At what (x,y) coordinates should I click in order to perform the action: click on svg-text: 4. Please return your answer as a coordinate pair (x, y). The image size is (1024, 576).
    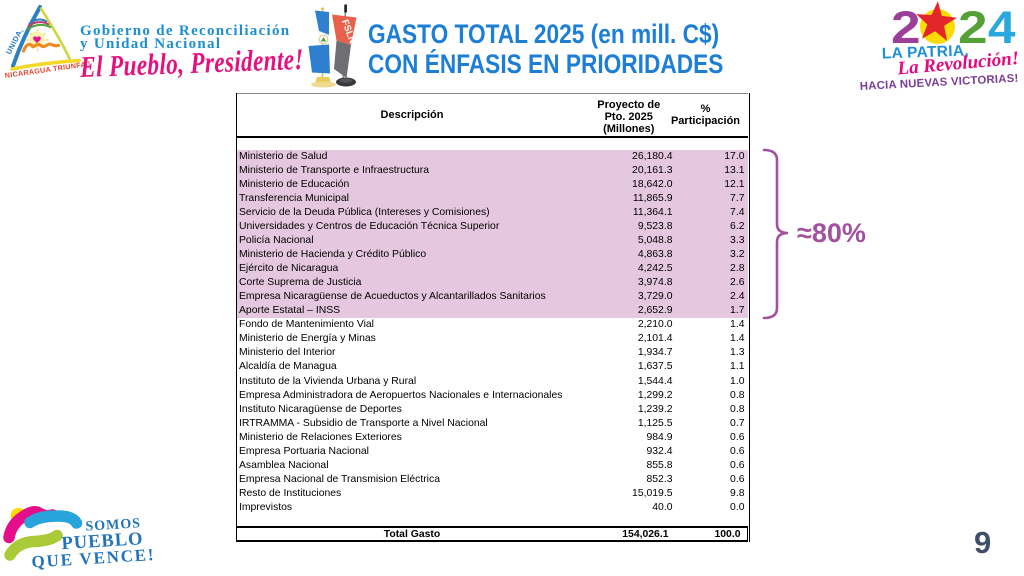
    Looking at the image, I should click on (1002, 28).